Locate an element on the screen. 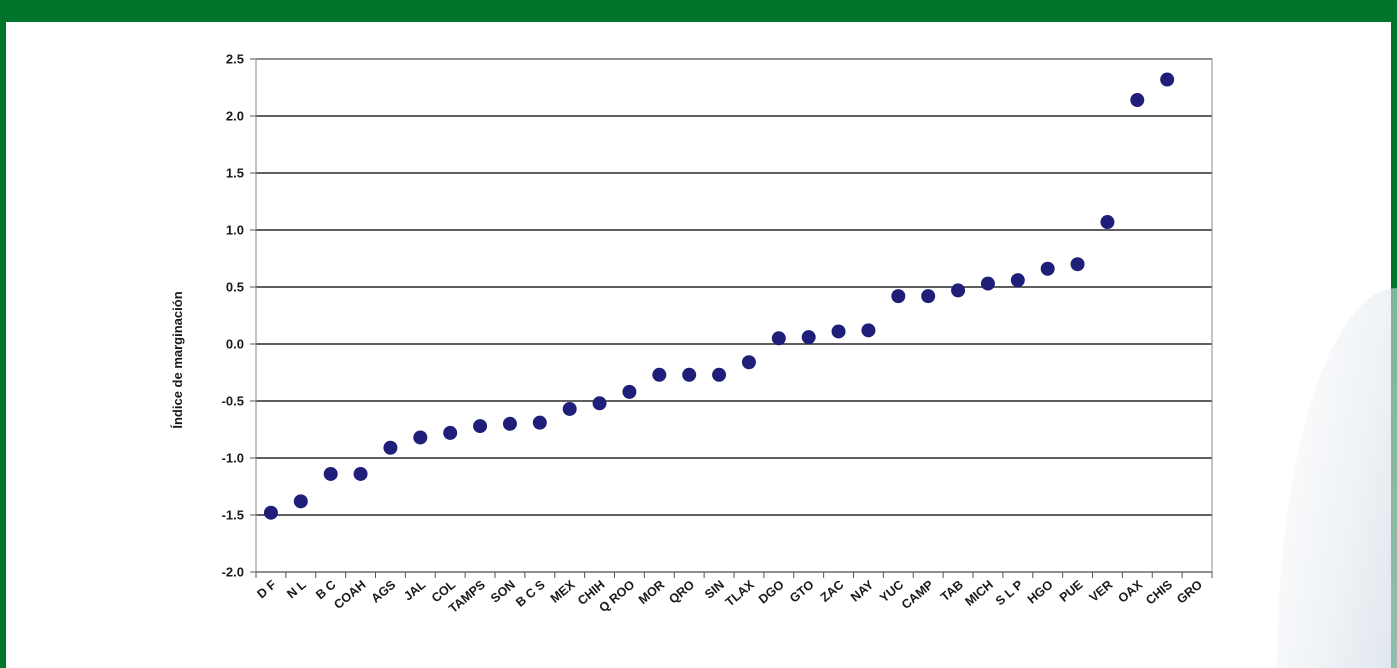 The height and width of the screenshot is (668, 1397). y-tick-label: -0.5 is located at coordinates (233, 401).